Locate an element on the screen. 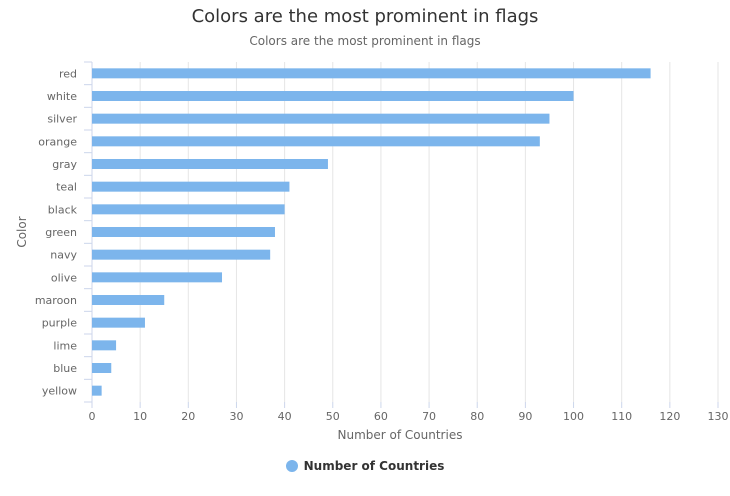 This screenshot has width=730, height=496. legend-item-number-of-countries: Number of Countries is located at coordinates (365, 466).